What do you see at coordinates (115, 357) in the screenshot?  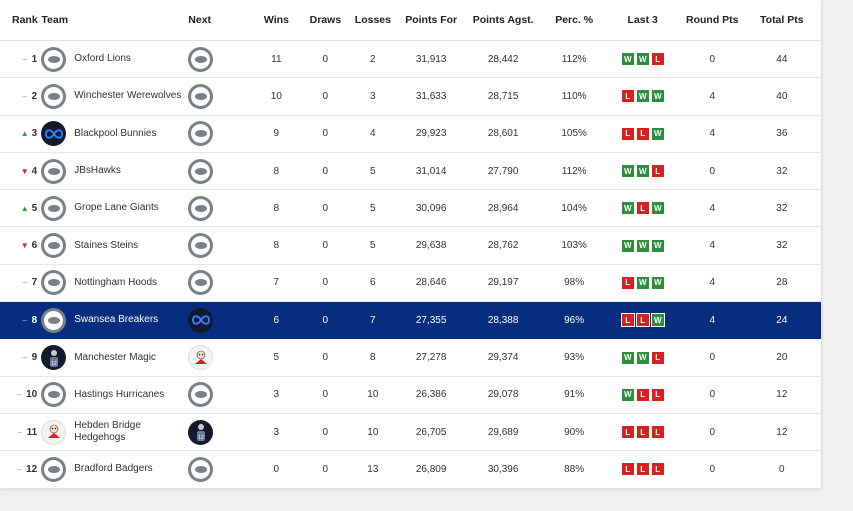 I see `team-name: Manchester Magic` at bounding box center [115, 357].